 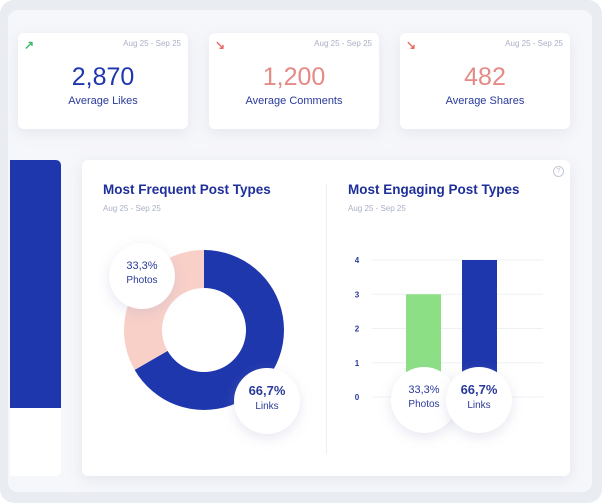 I want to click on side-panel, so click(x=35, y=318).